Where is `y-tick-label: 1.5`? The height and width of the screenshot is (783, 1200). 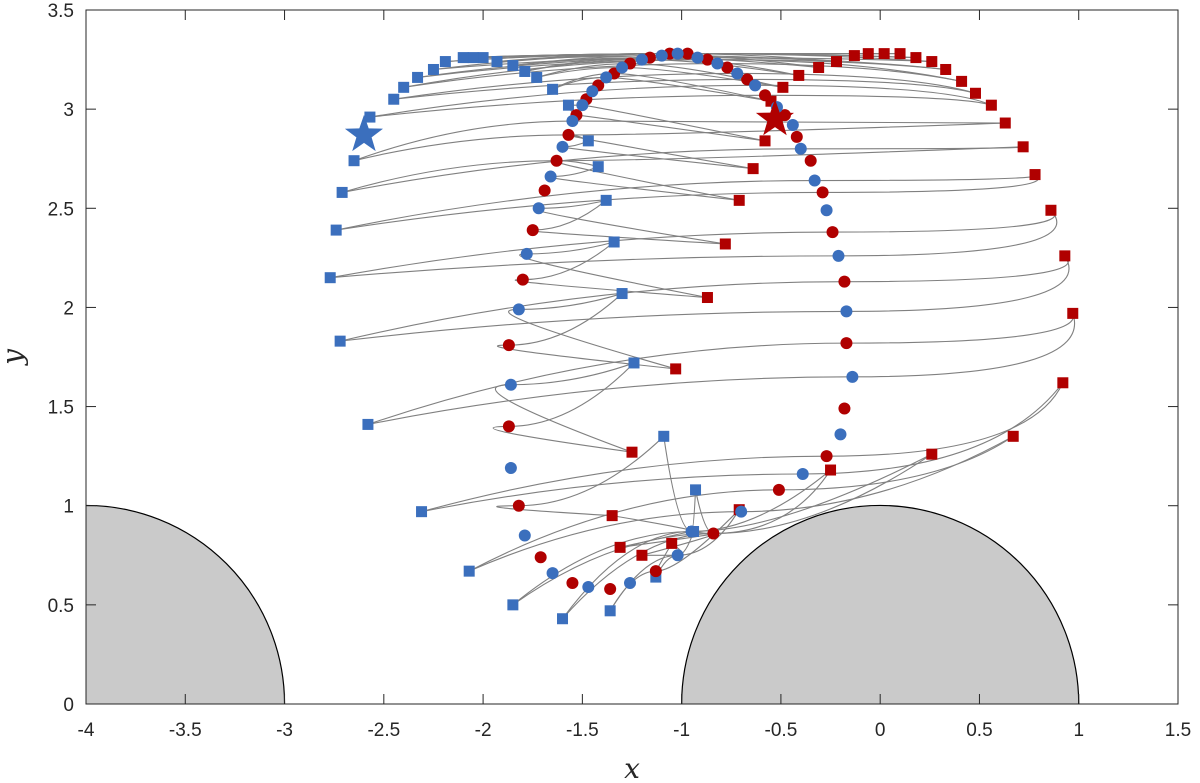 y-tick-label: 1.5 is located at coordinates (61, 408).